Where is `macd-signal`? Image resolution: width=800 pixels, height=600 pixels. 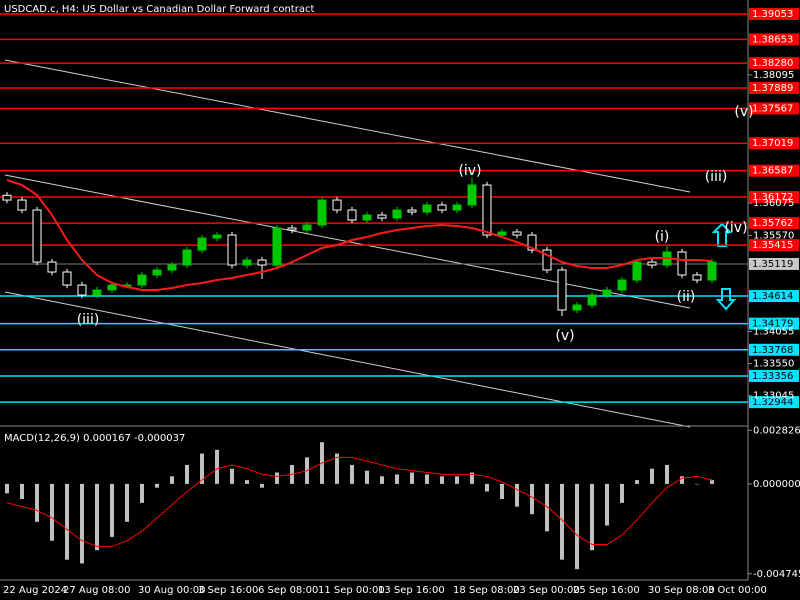
macd-signal is located at coordinates (359, 501).